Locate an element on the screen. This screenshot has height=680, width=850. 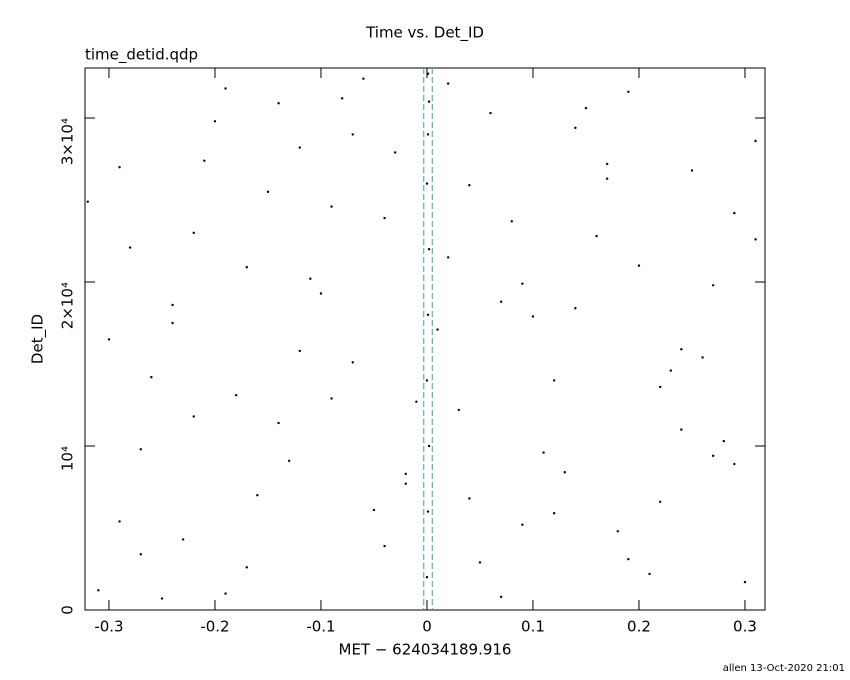
footer: allen 13-Oct-2020 21:01 is located at coordinates (784, 668).